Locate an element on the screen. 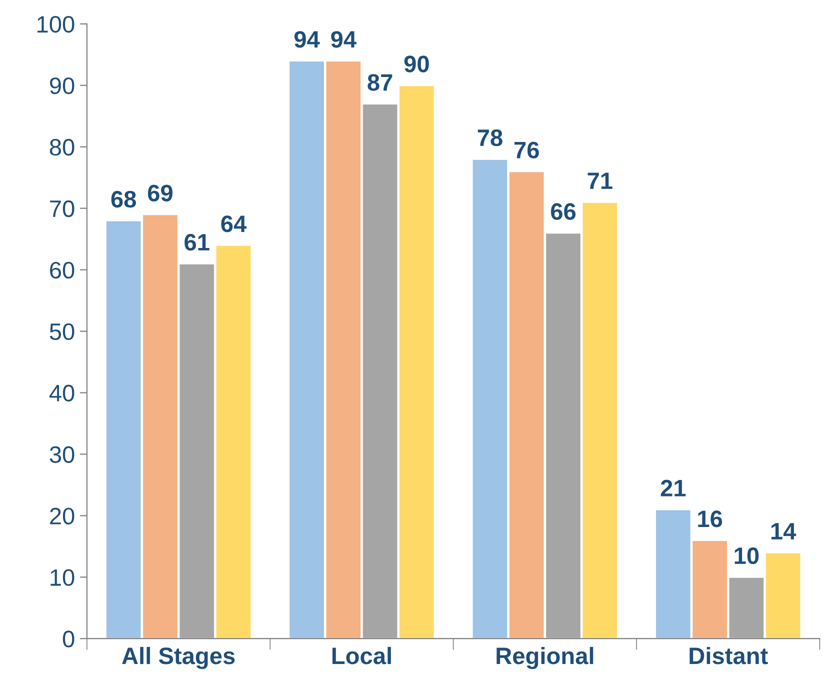 This screenshot has width=828, height=683. y-tick-label: 80 is located at coordinates (62, 147).